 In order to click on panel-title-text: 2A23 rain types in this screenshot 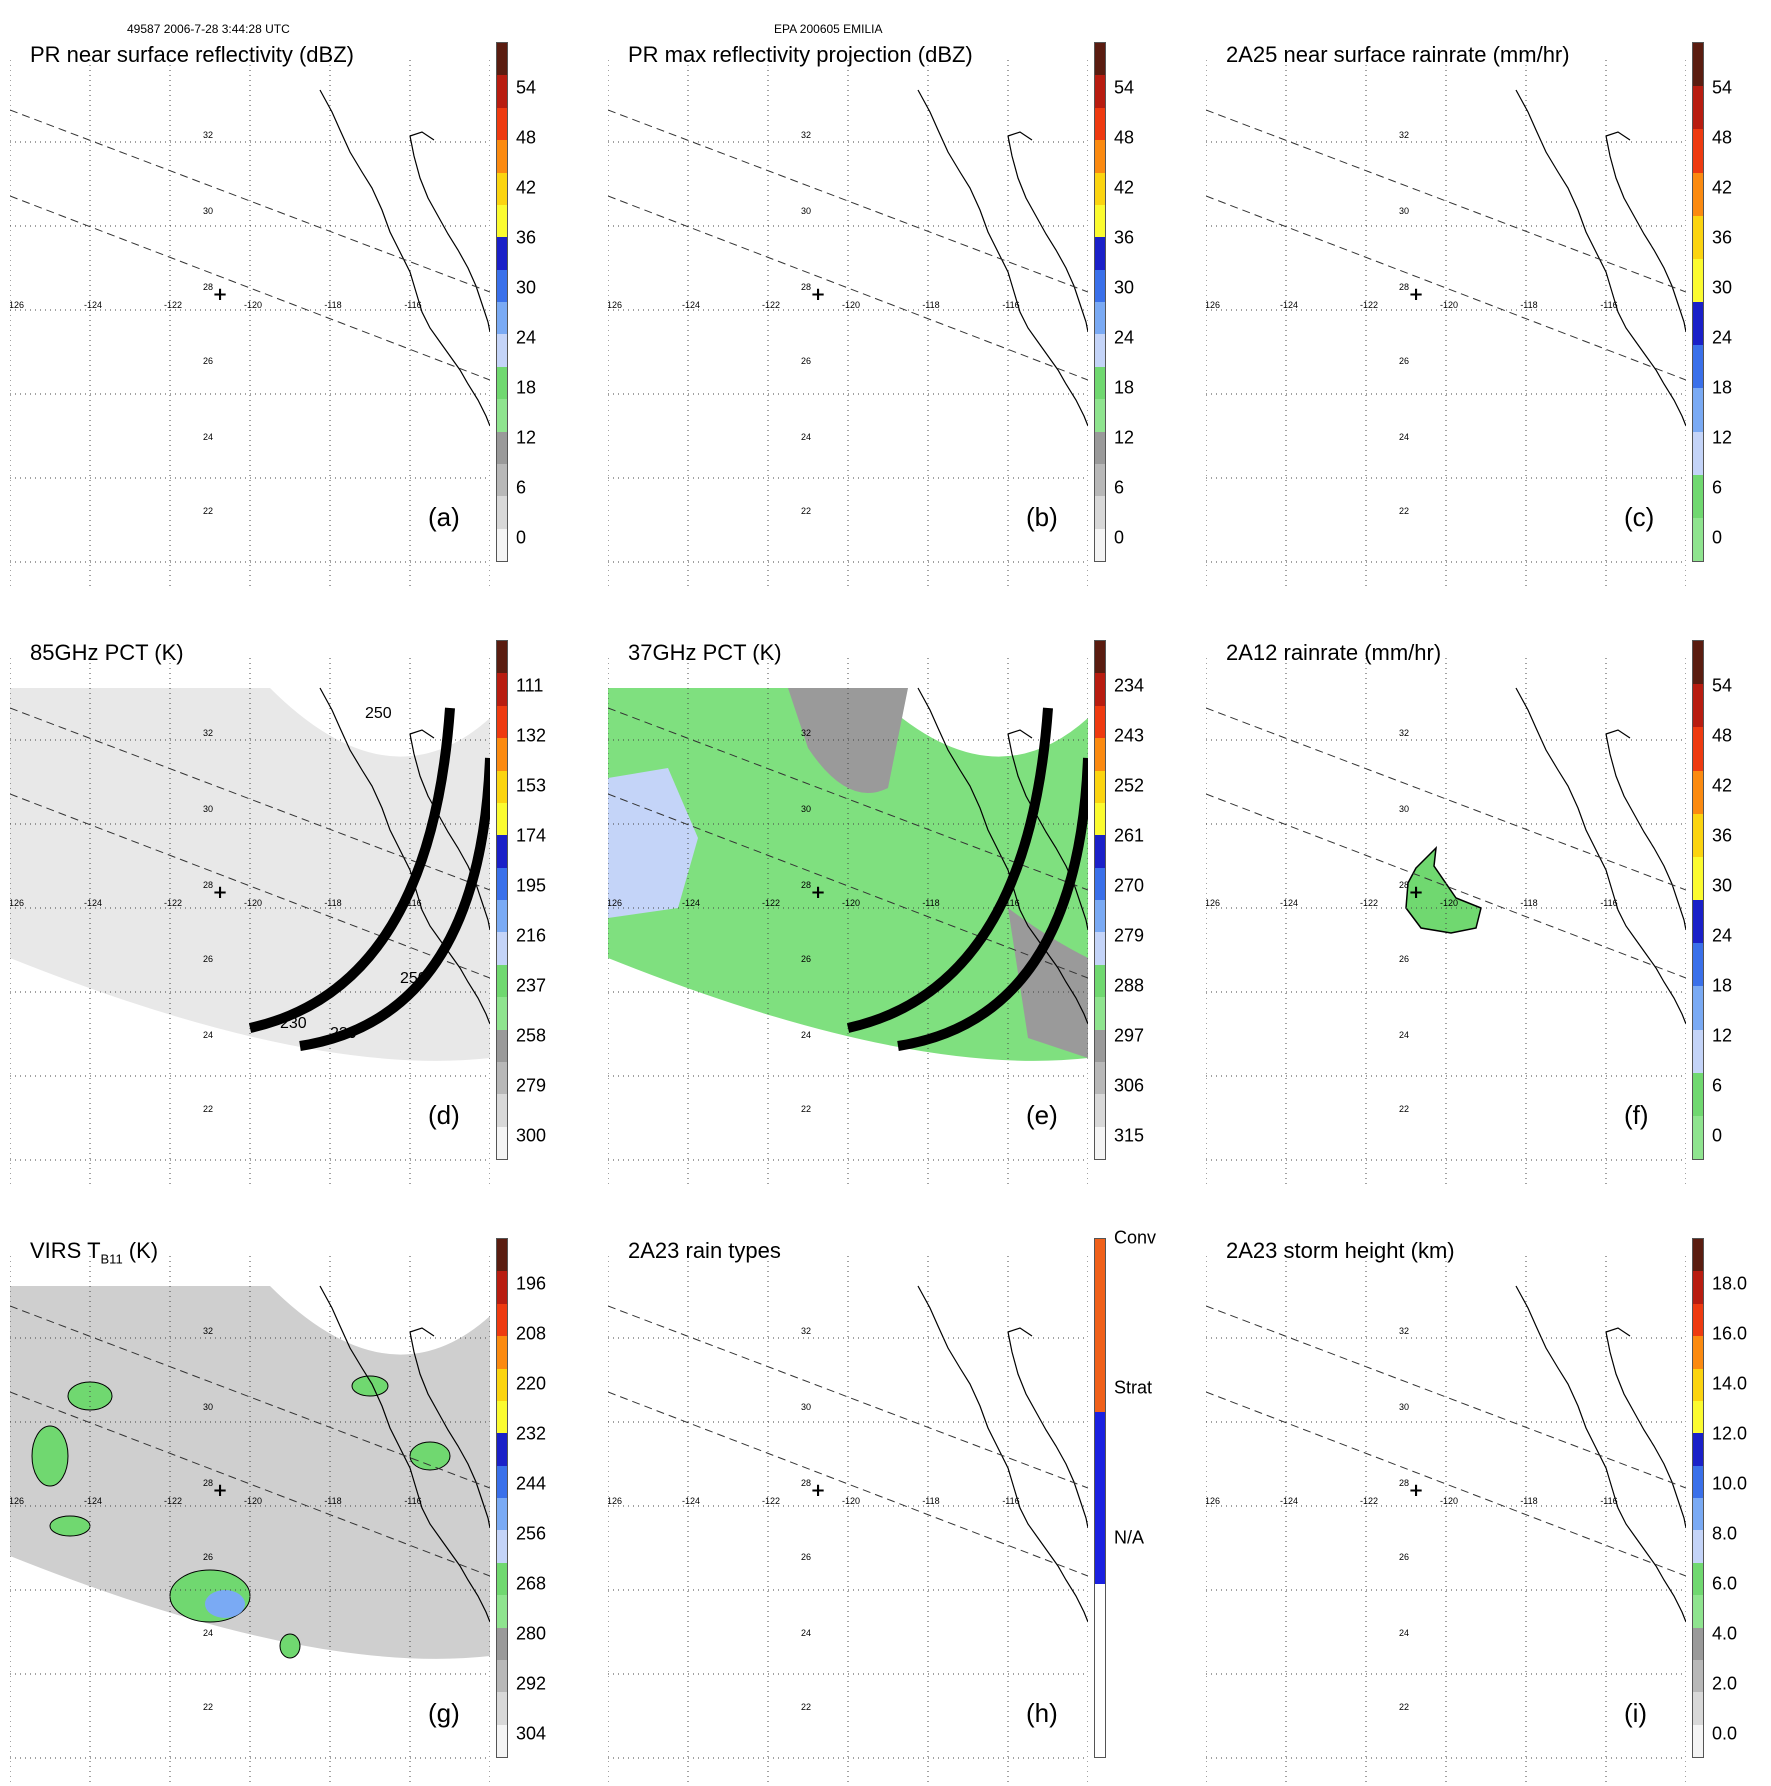, I will do `click(704, 1250)`.